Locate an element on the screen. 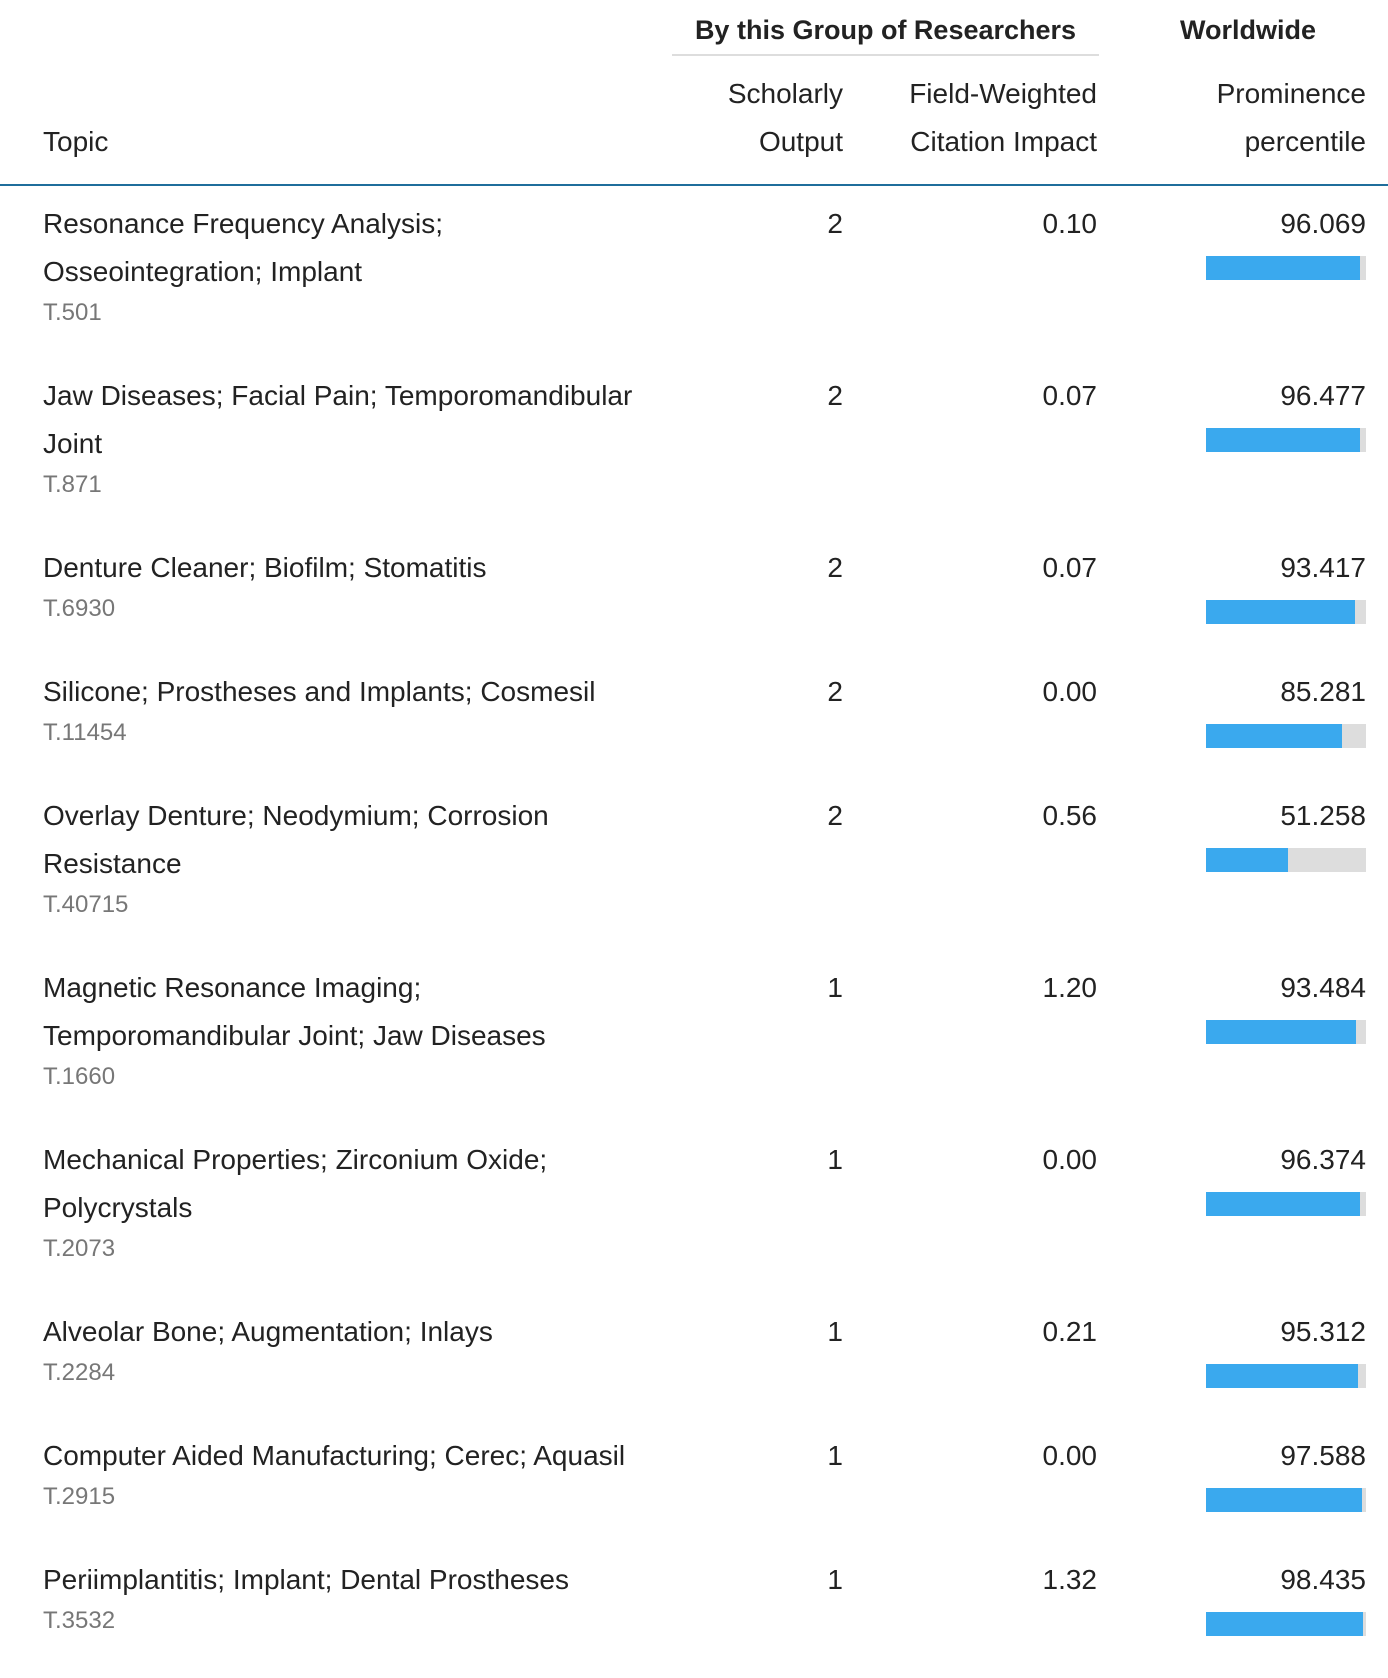  topic-code: T.40715 is located at coordinates (86, 904).